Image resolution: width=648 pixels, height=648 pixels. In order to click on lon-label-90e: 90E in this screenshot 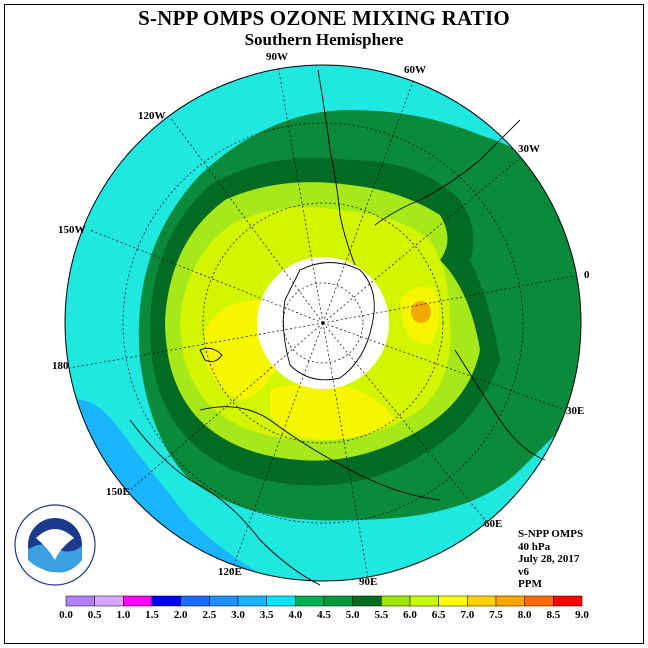, I will do `click(368, 582)`.